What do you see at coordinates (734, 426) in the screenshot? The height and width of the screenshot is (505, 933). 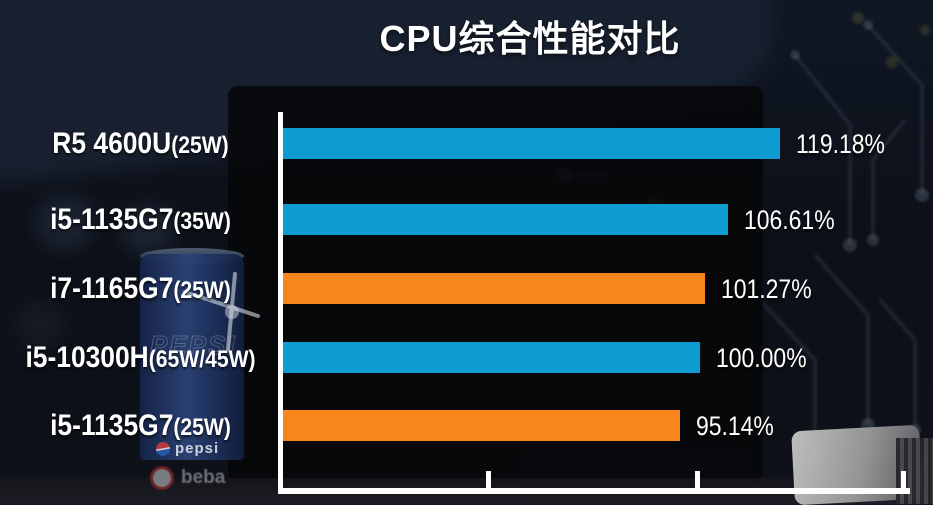 I see `value-label: 95.14%` at bounding box center [734, 426].